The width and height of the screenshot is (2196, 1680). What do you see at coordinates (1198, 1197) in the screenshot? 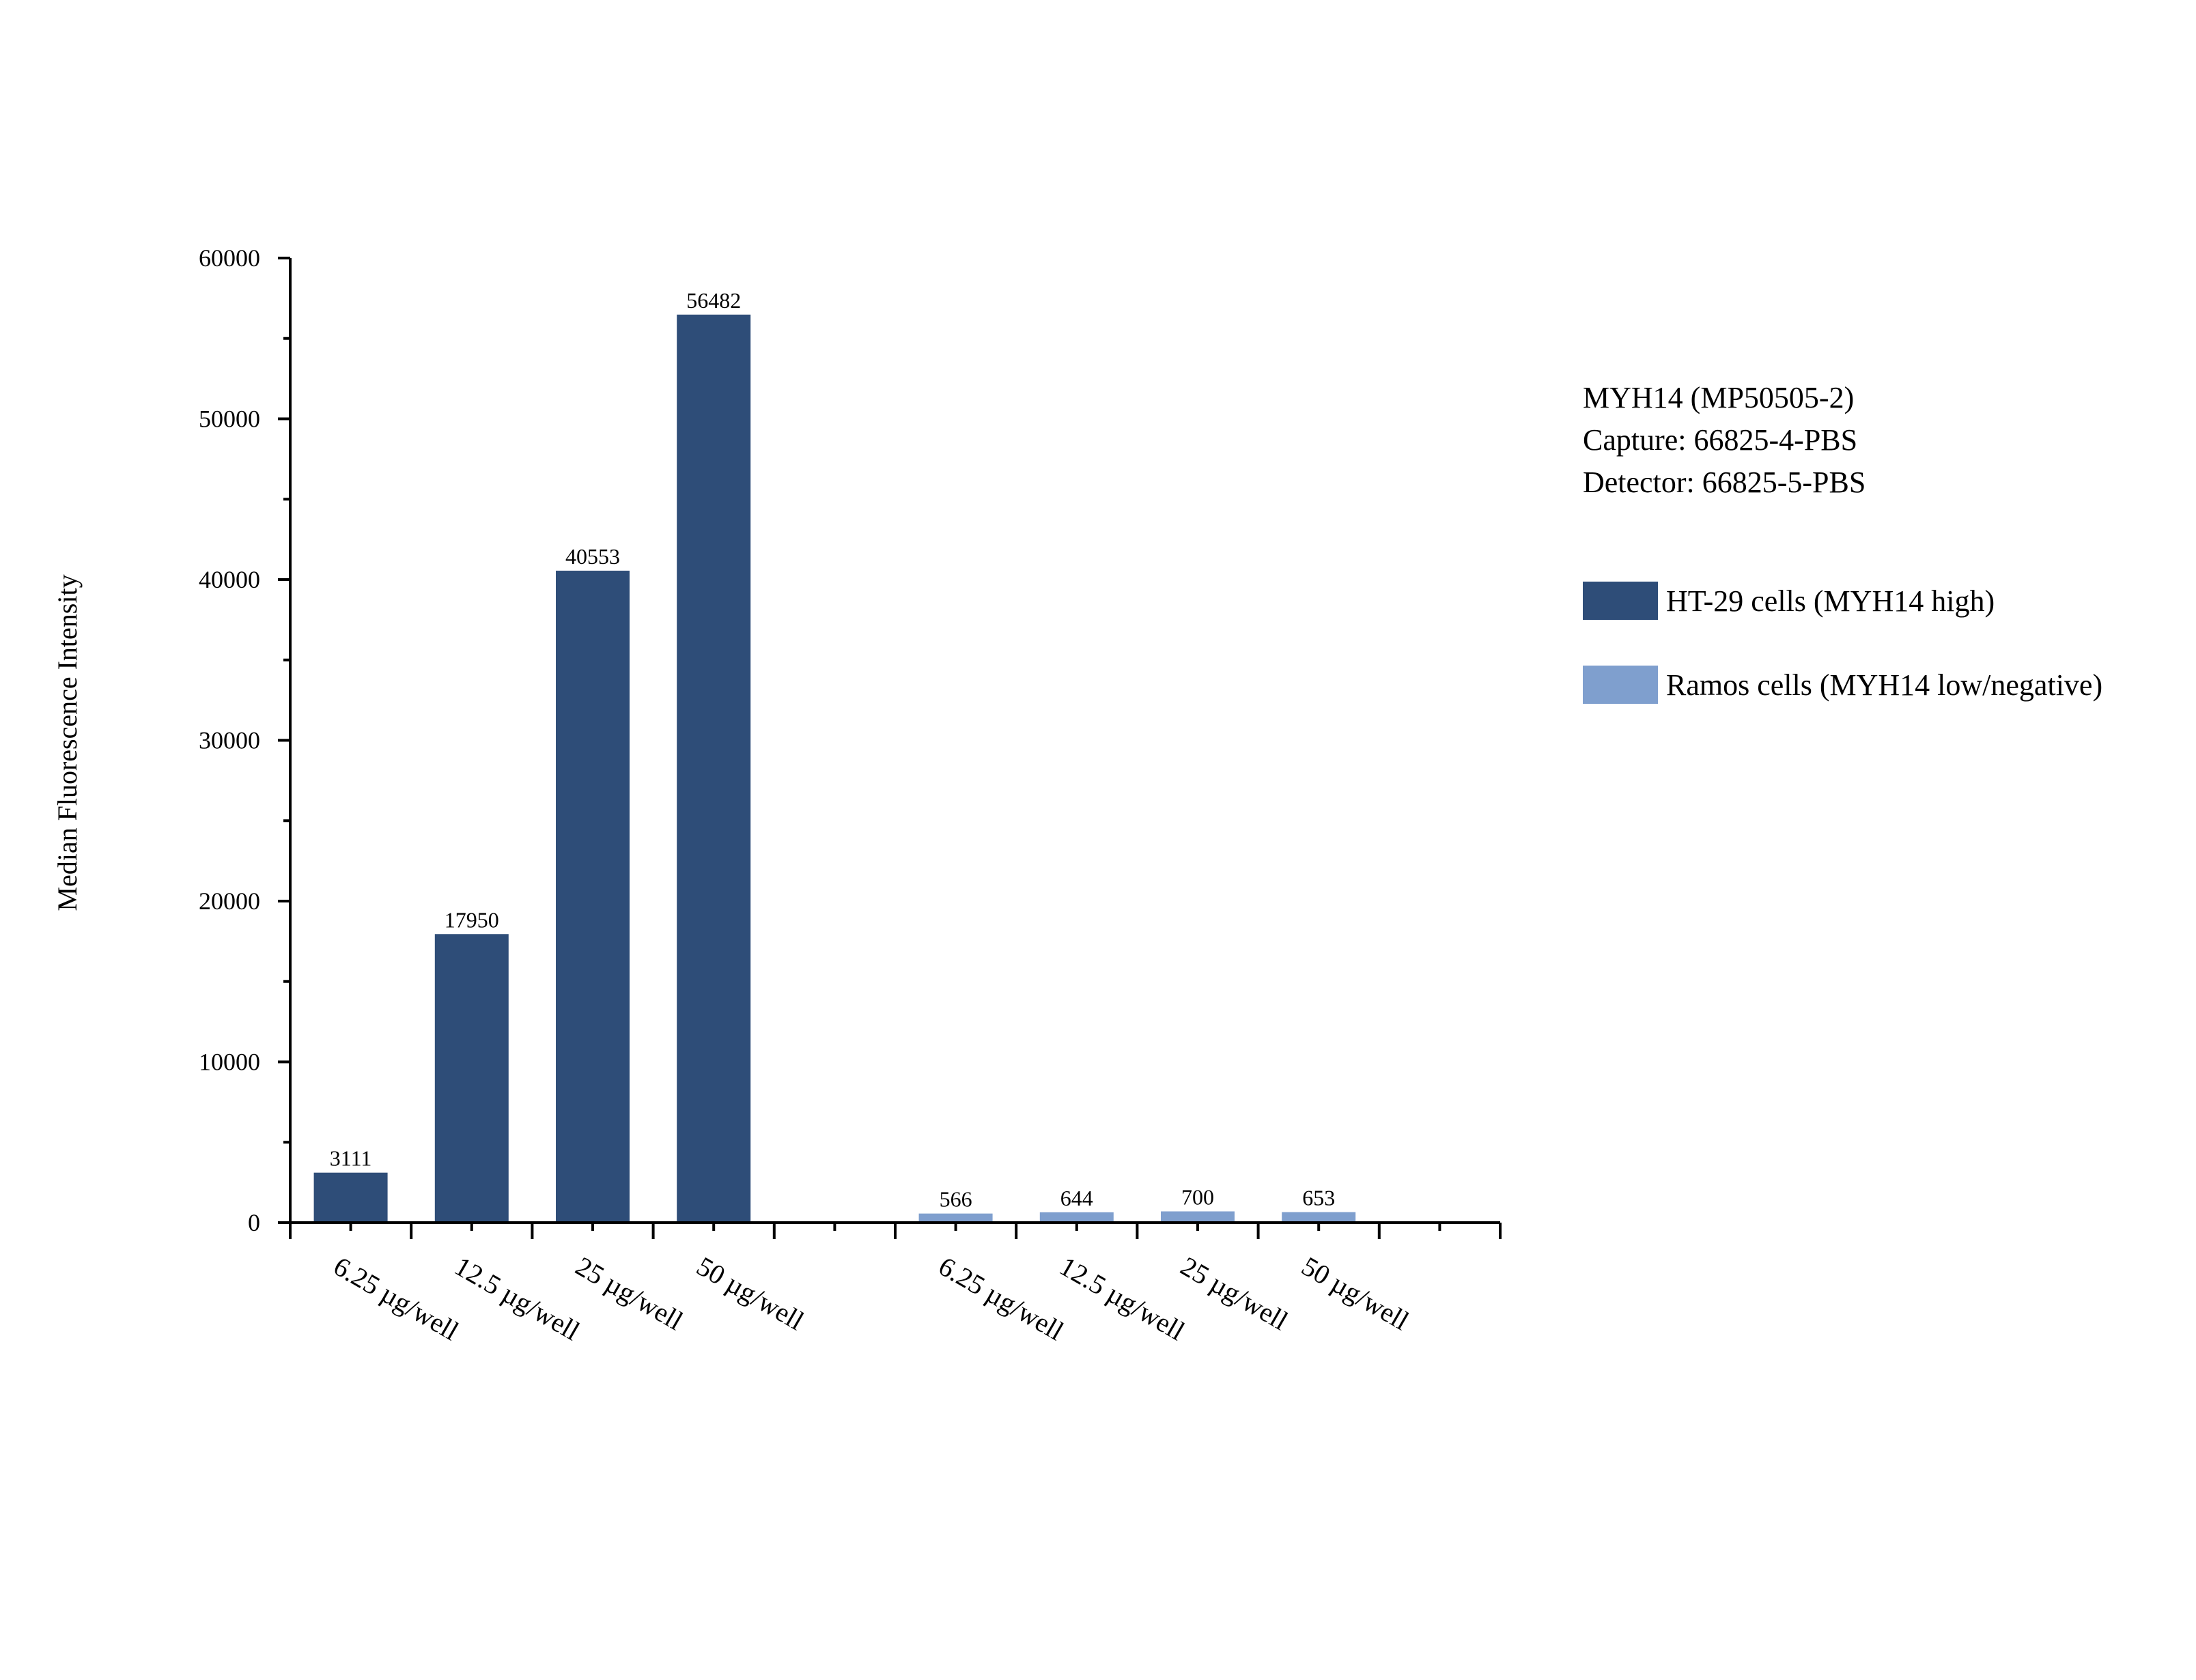
I see `data-label: 700` at bounding box center [1198, 1197].